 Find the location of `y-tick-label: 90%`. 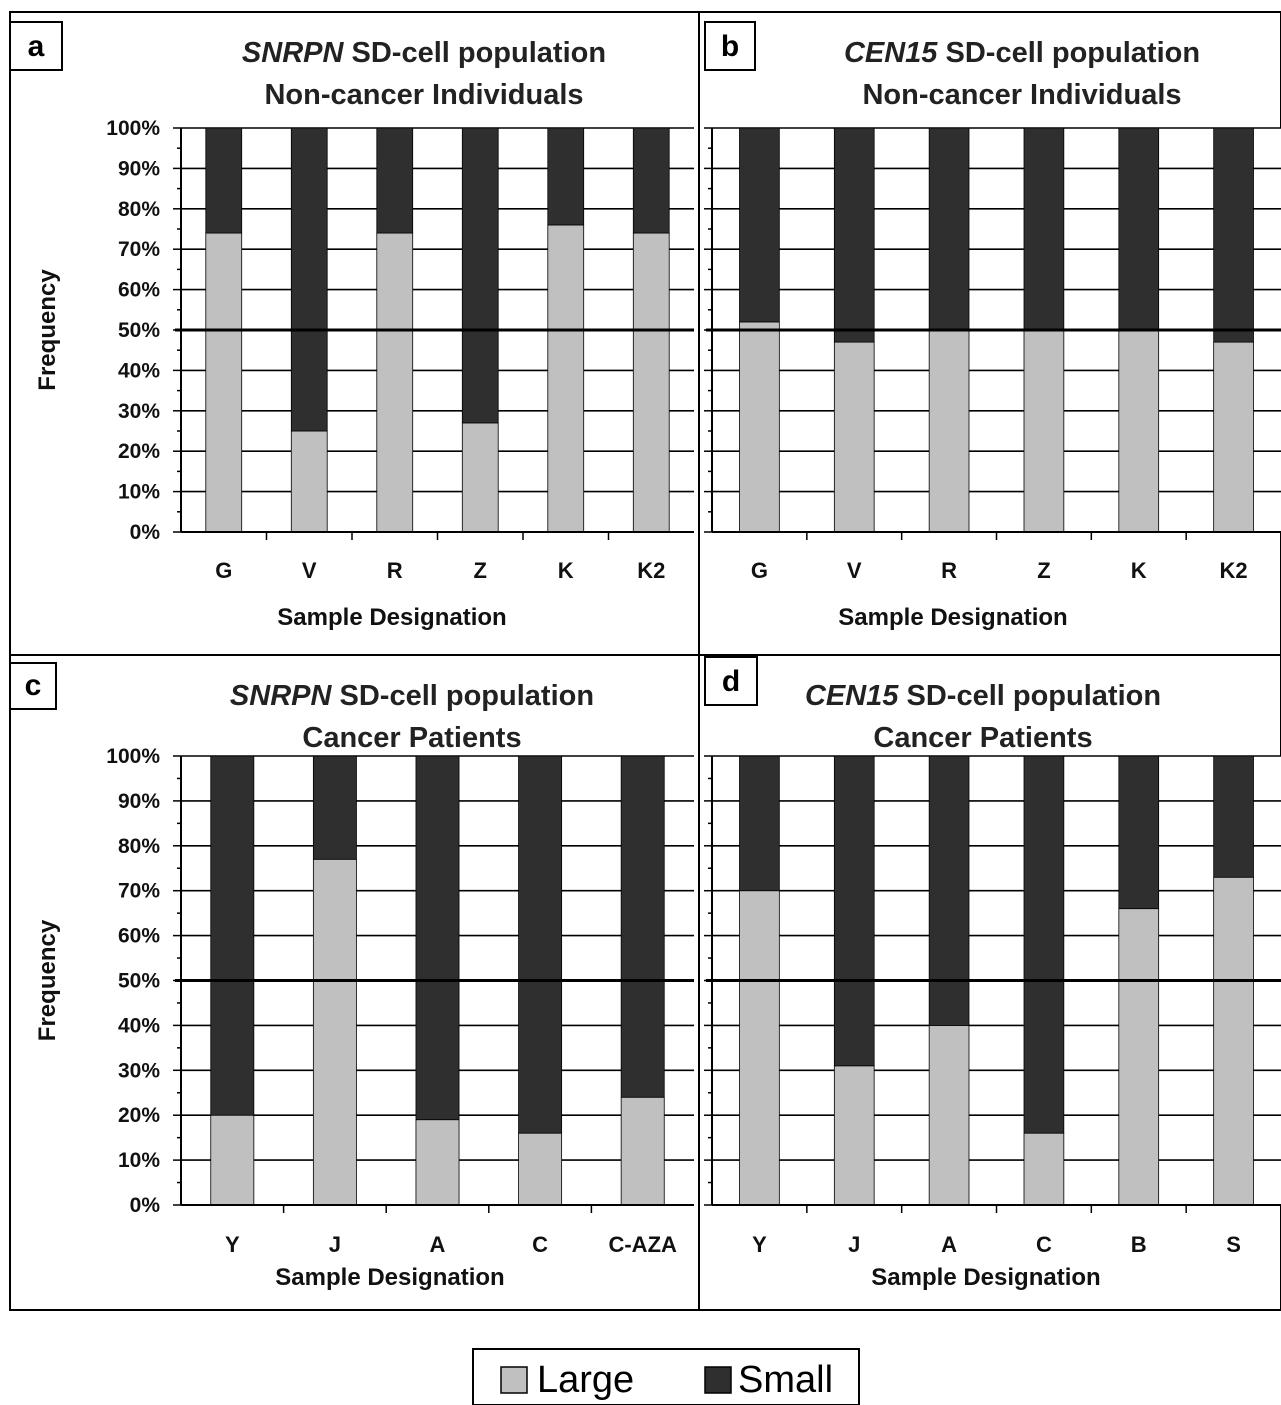

y-tick-label: 90% is located at coordinates (139, 801).